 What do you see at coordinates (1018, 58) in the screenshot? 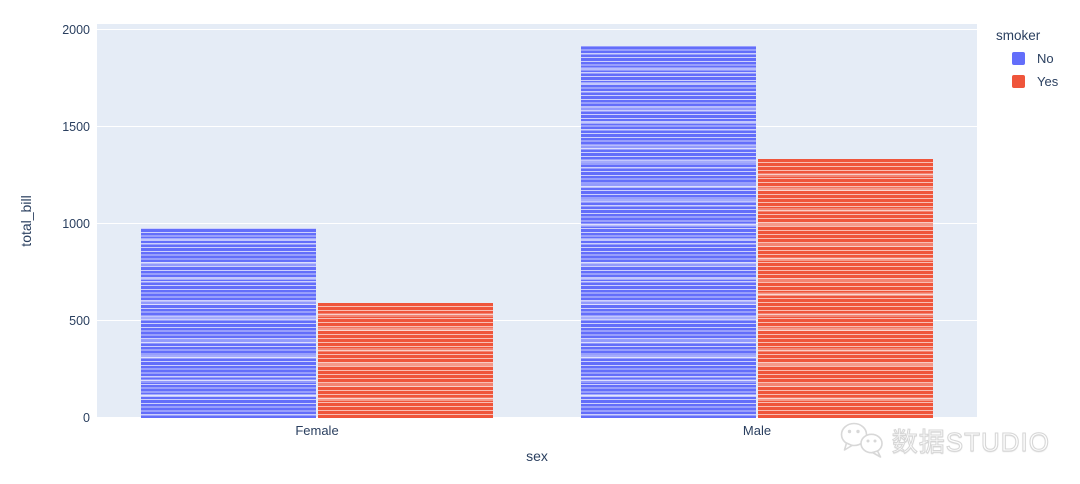
I see `legend-swatch-no` at bounding box center [1018, 58].